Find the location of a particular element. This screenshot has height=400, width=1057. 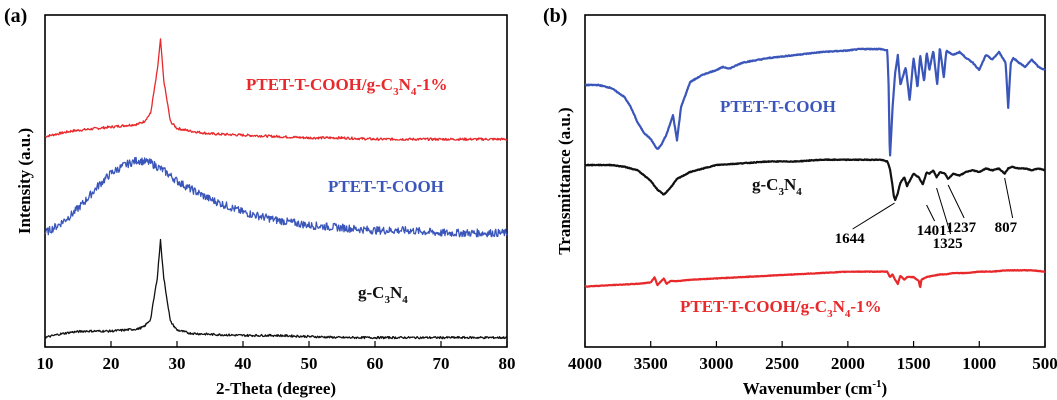

panel-a-label: (a) is located at coordinates (15, 16).